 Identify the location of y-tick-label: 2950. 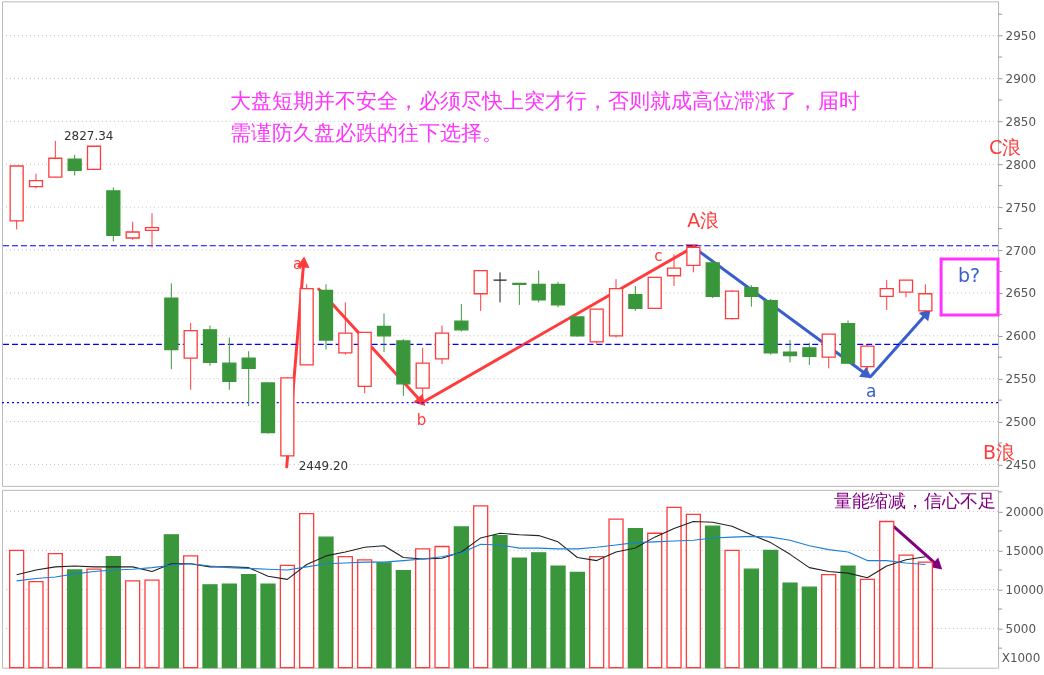
(1021, 36).